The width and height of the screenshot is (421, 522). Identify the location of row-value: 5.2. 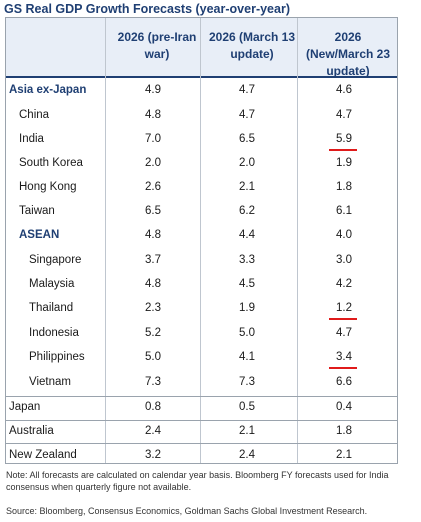
(153, 333).